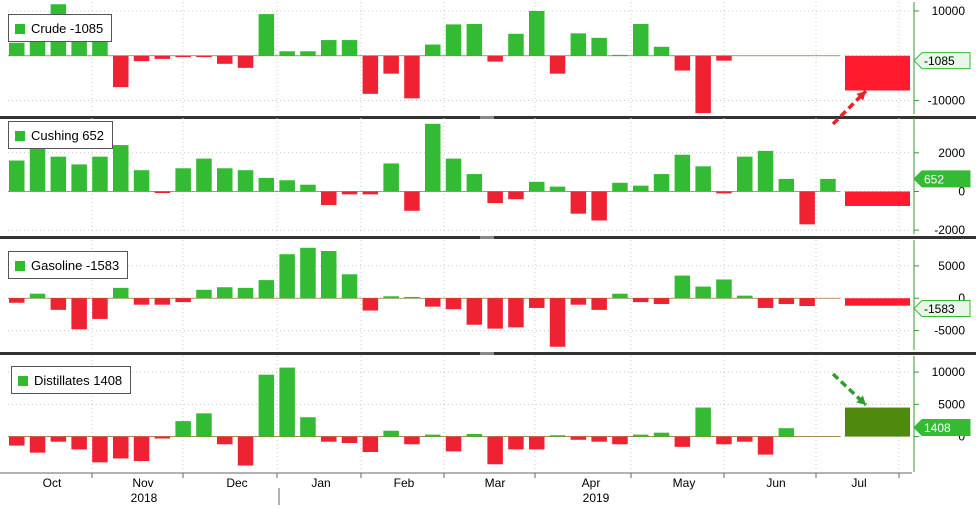 The width and height of the screenshot is (976, 509). What do you see at coordinates (877, 73) in the screenshot?
I see `latest-bar-crude` at bounding box center [877, 73].